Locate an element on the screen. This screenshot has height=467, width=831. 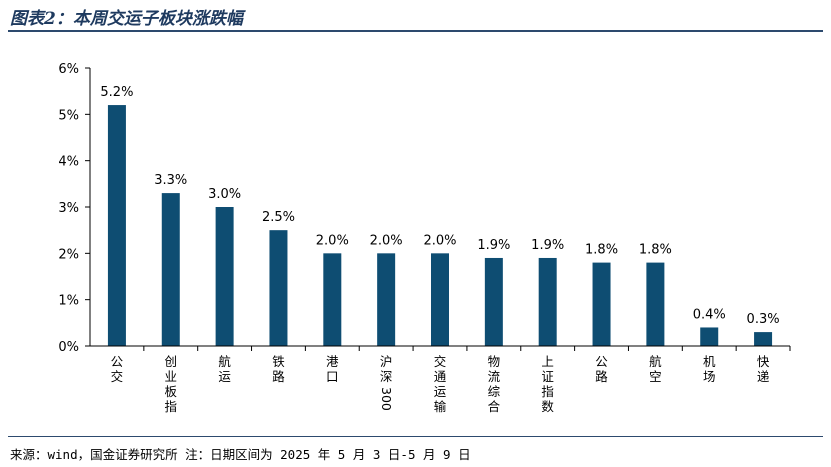
y-tick-label: 1% is located at coordinates (68, 301).